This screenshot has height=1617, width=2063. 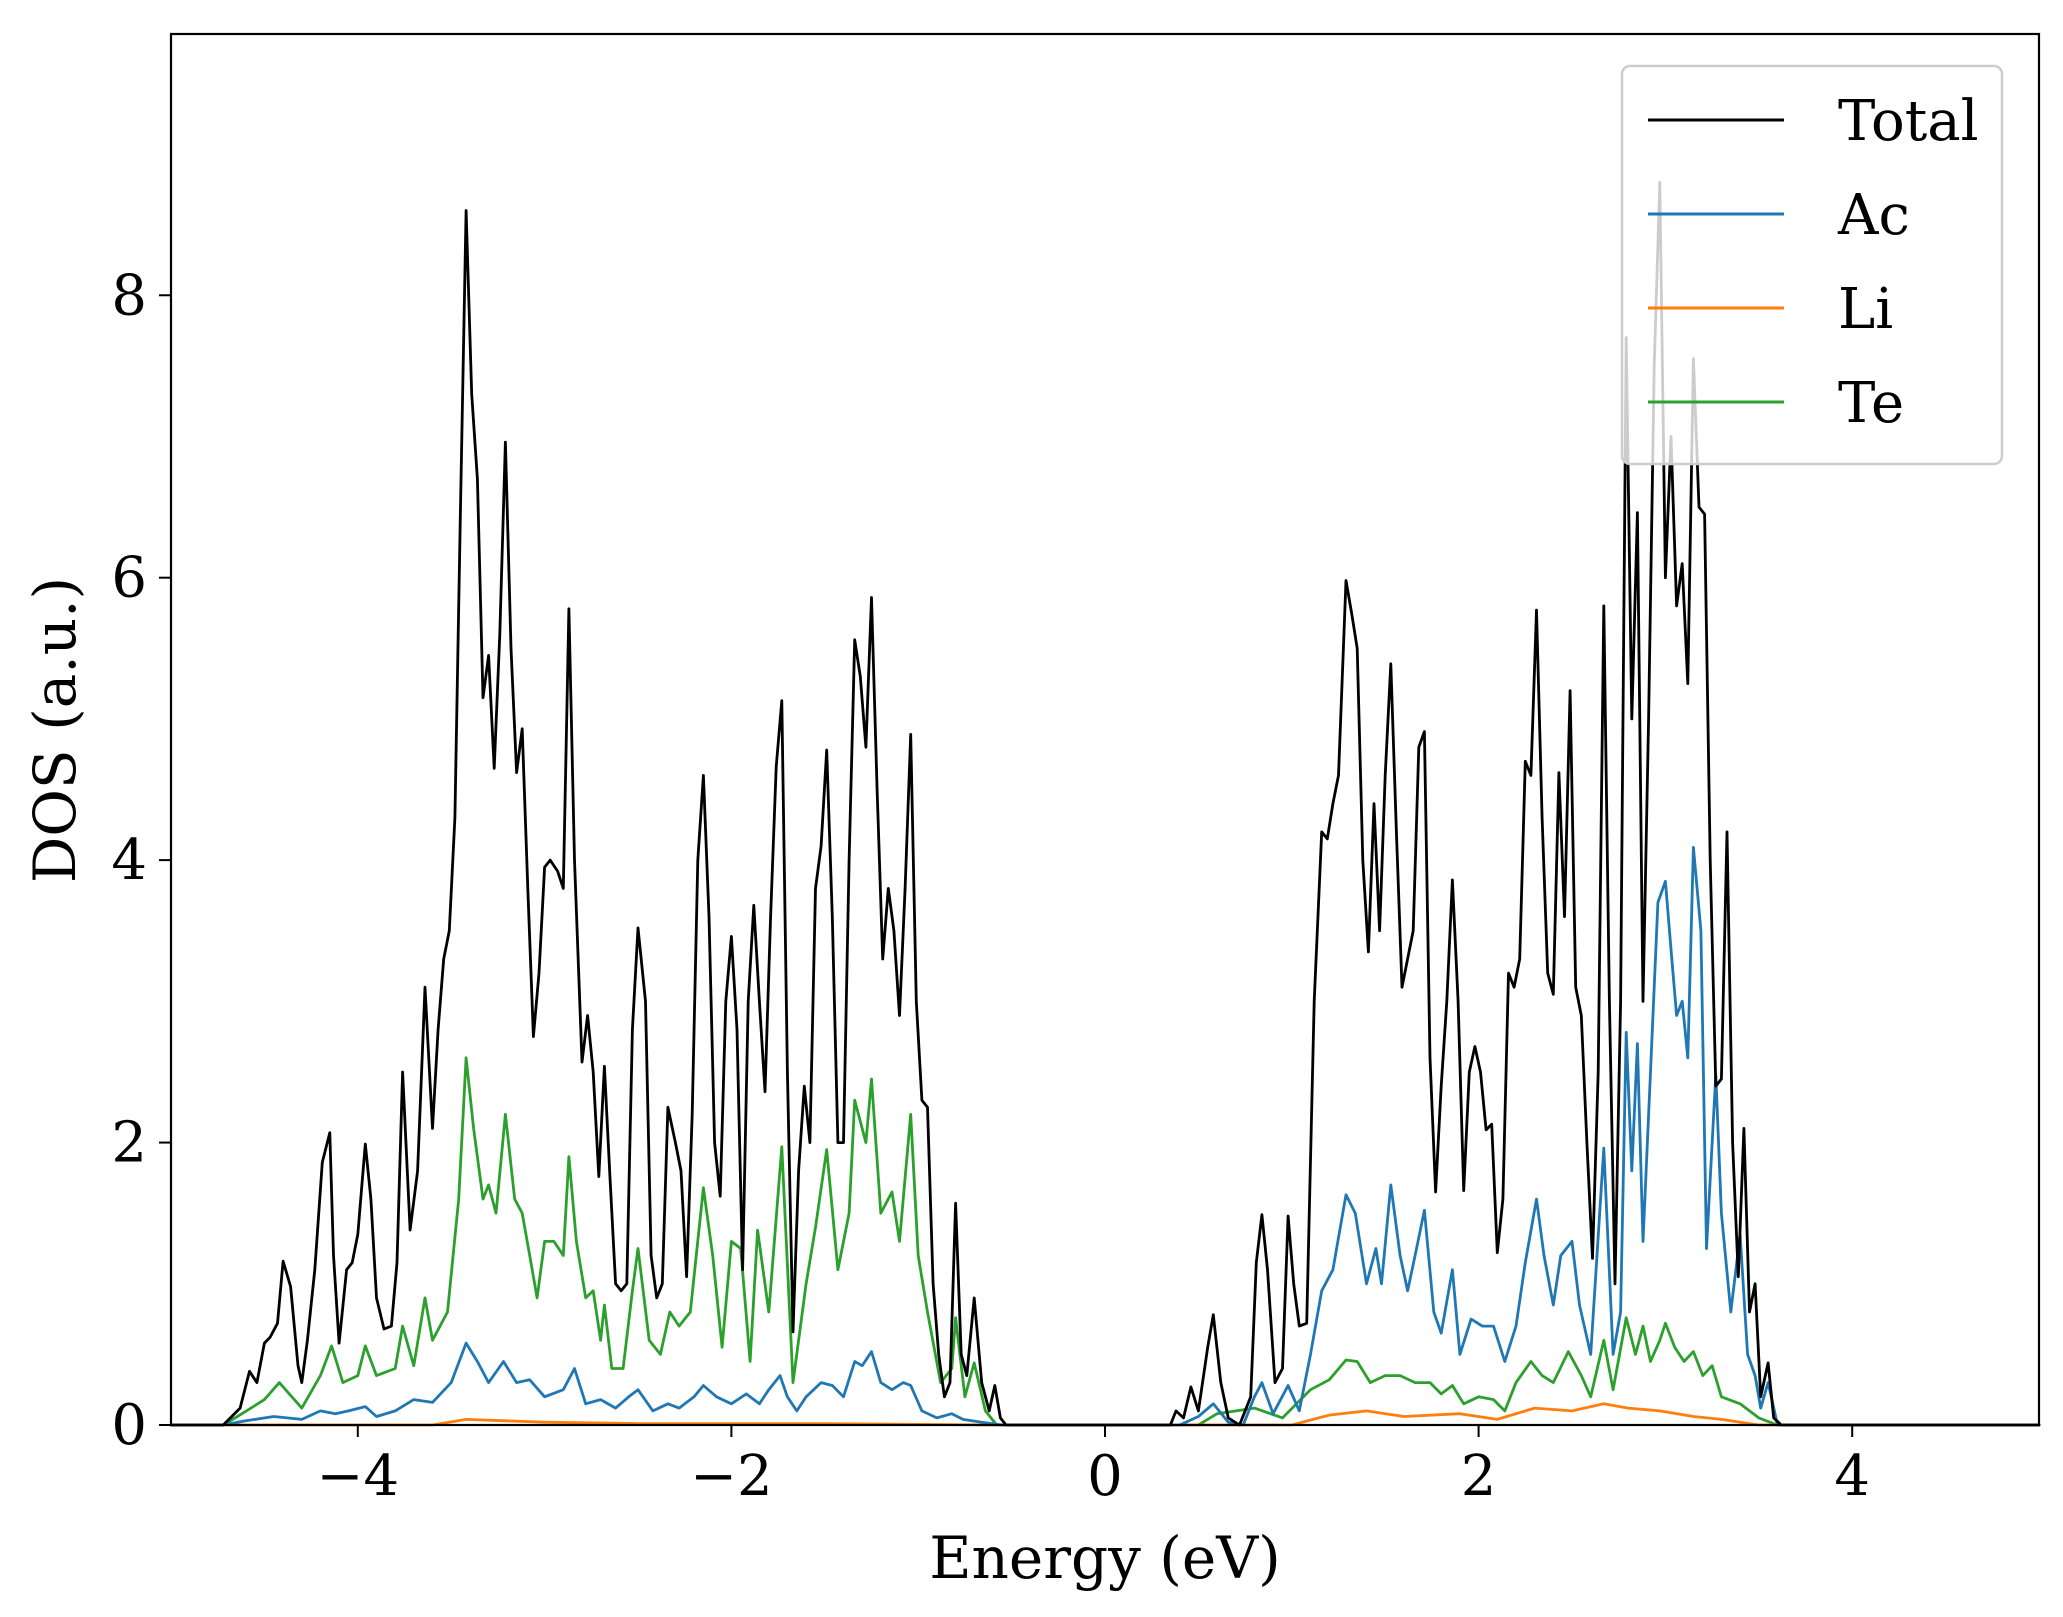 I want to click on legend: Total Ac Li Te, so click(x=1812, y=265).